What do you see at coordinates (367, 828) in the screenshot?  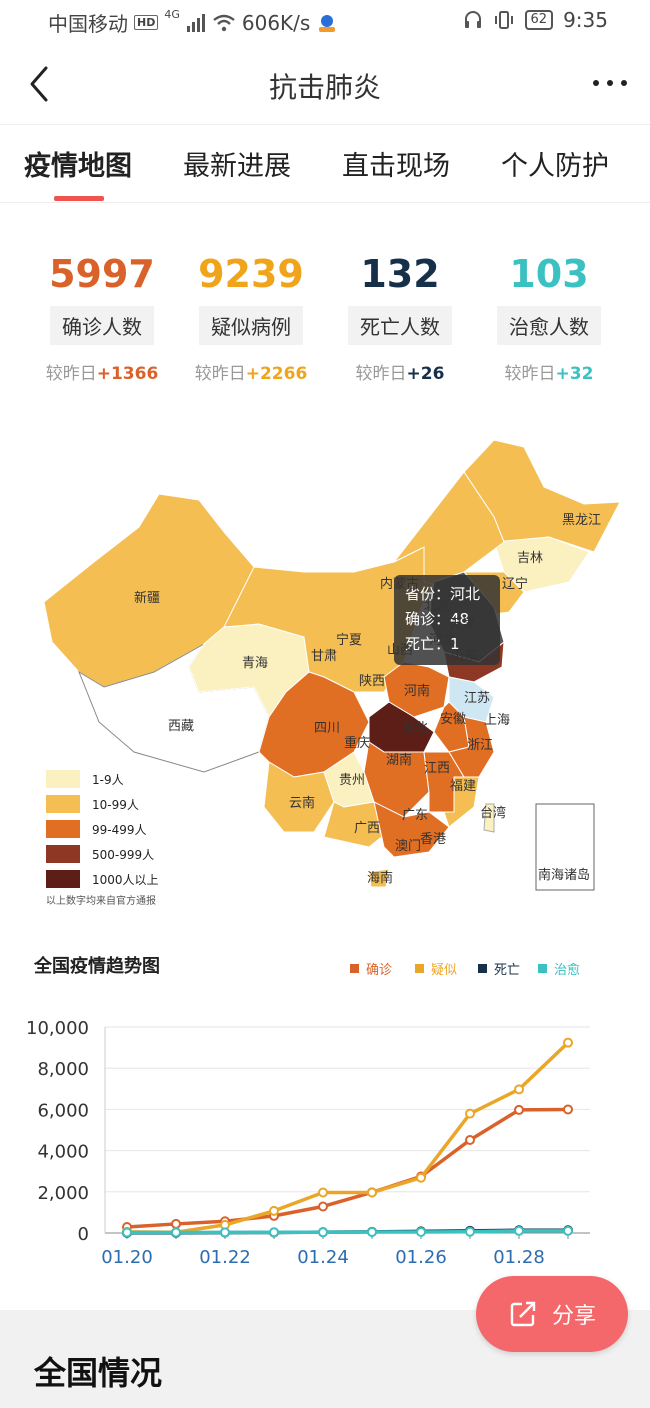 I see `map-region-label: 广西` at bounding box center [367, 828].